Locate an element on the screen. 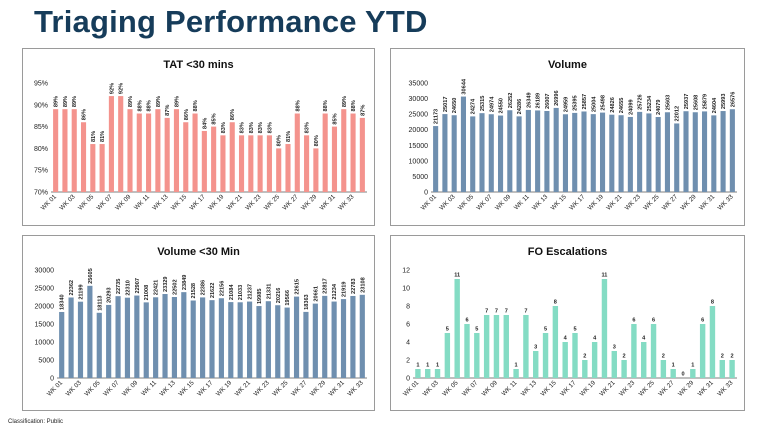  data-label: 86% is located at coordinates (233, 114).